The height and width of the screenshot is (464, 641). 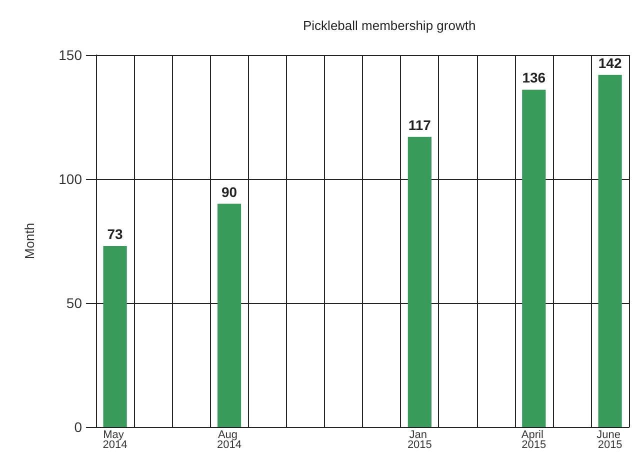 I want to click on y-tick-label: 50, so click(x=74, y=303).